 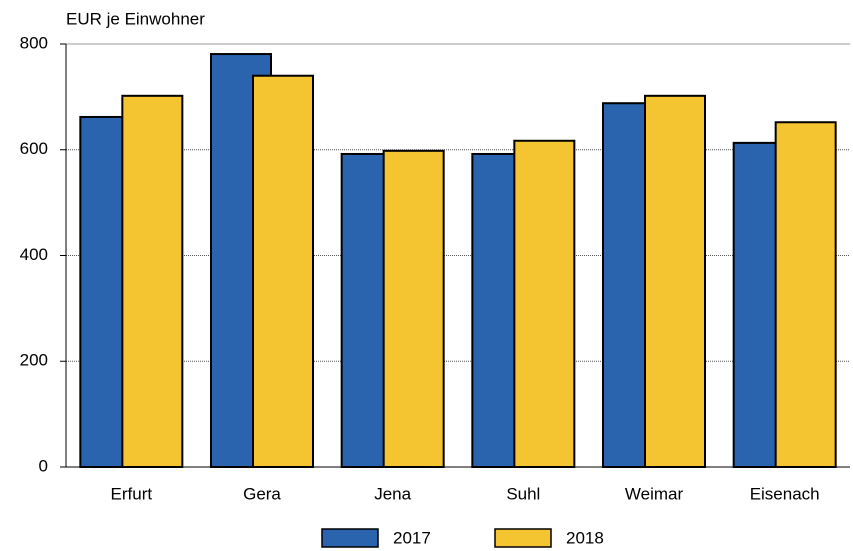 I want to click on y-axis-label: EUR je Einwohner, so click(x=135, y=18).